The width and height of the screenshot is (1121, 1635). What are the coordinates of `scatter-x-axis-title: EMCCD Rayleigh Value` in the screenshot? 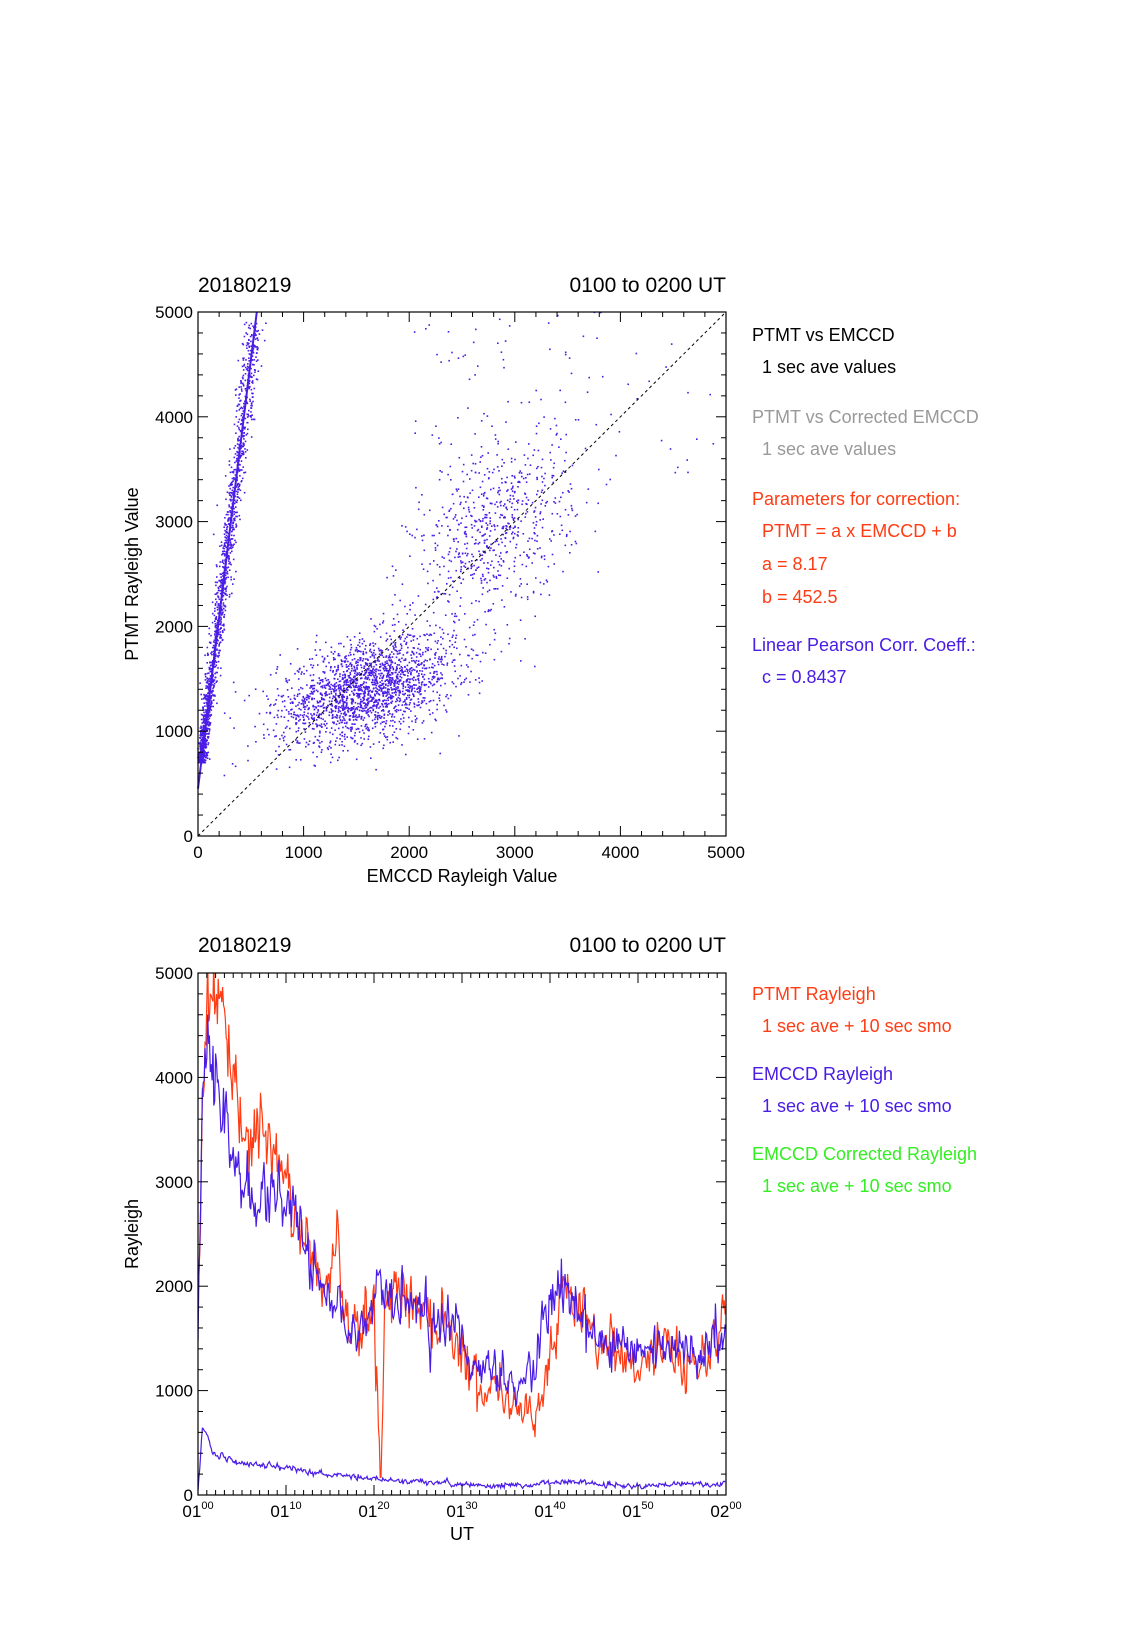 It's located at (462, 876).